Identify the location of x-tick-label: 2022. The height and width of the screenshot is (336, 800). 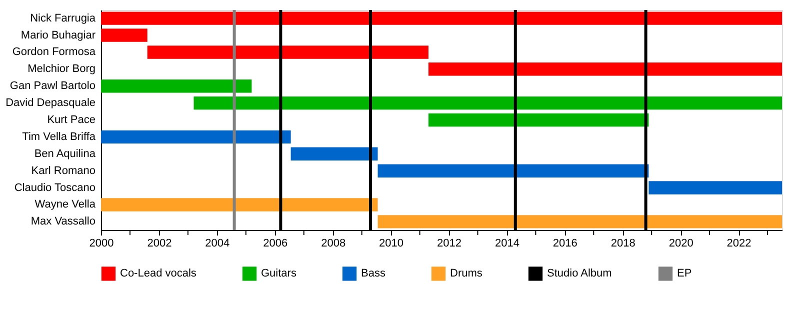
(739, 244).